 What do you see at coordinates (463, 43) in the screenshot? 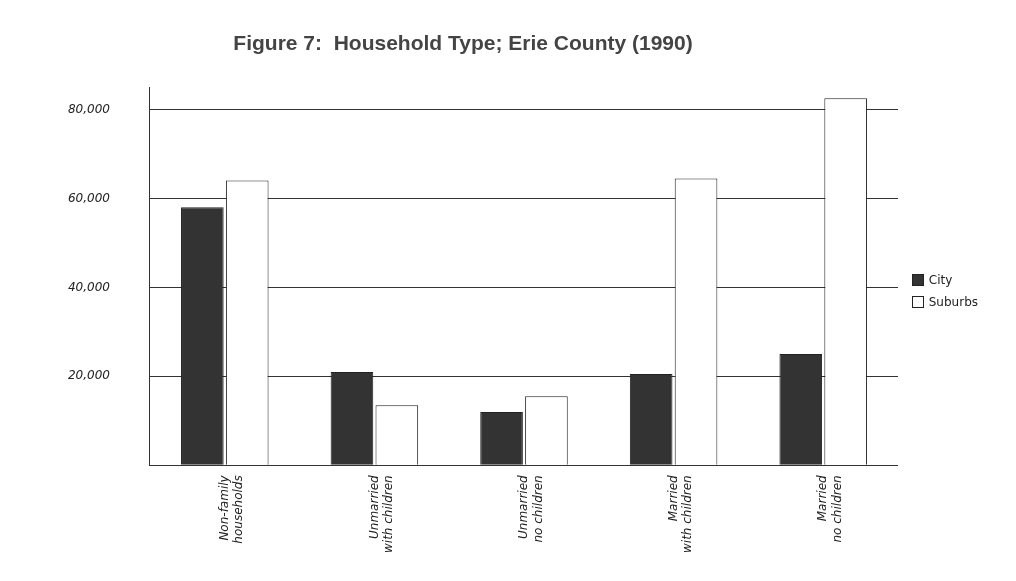
I see `chart-title: Figure 7: Household Type; Erie County (1990)` at bounding box center [463, 43].